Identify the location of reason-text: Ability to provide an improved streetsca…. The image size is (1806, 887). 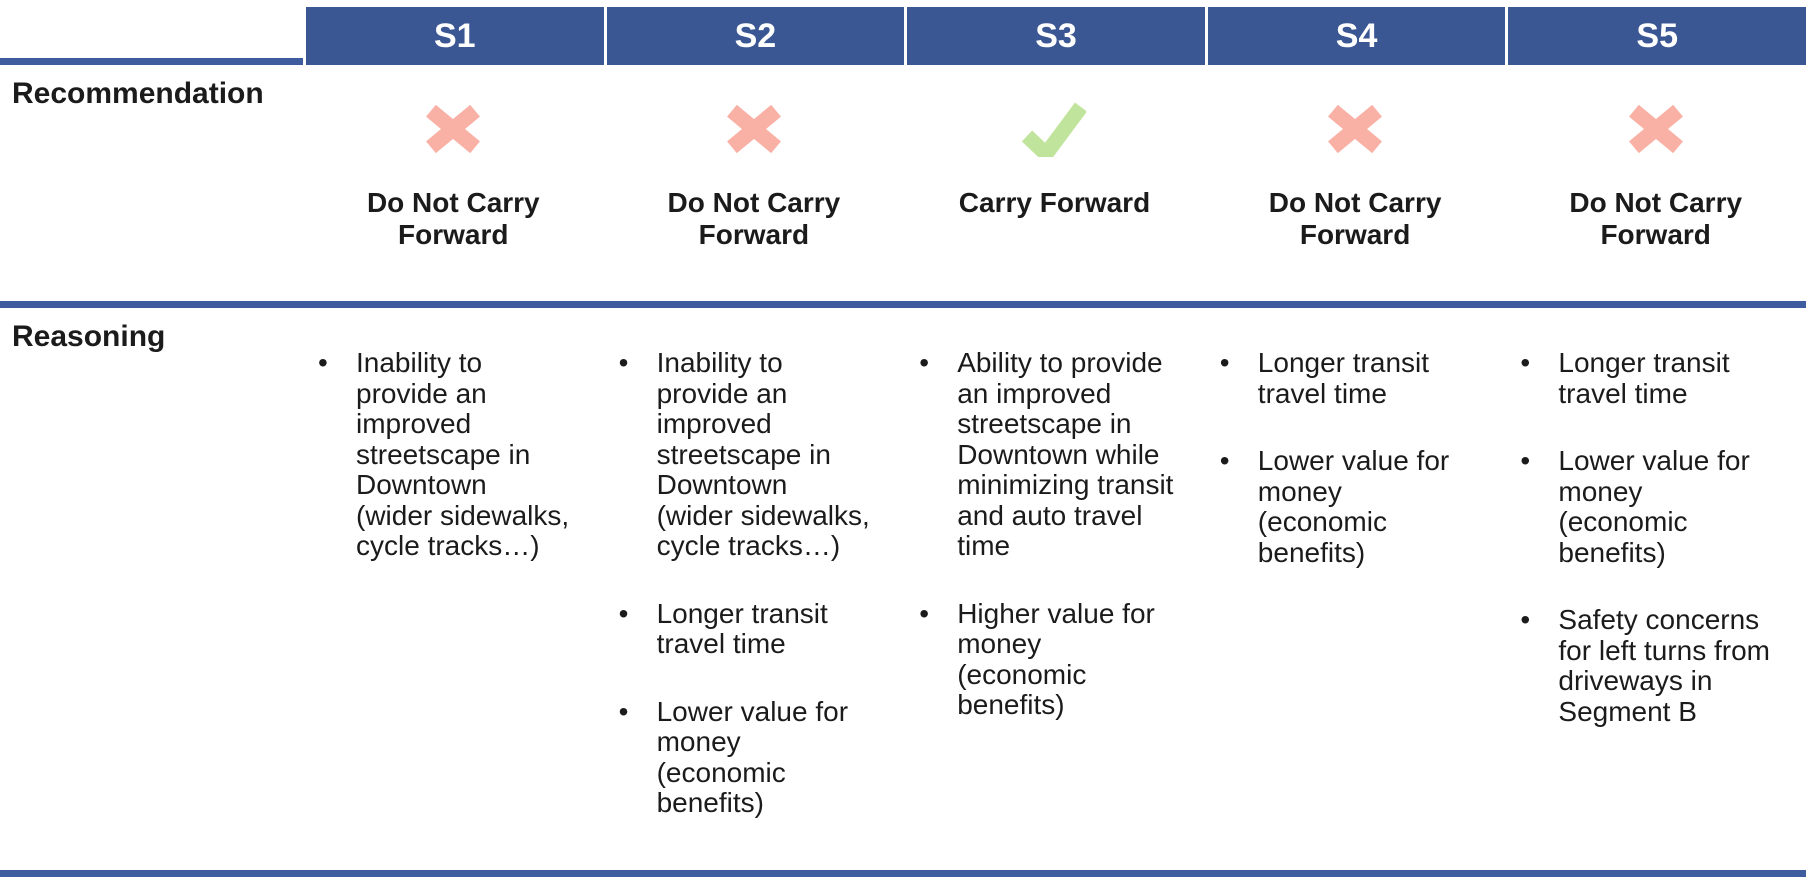
(1065, 454).